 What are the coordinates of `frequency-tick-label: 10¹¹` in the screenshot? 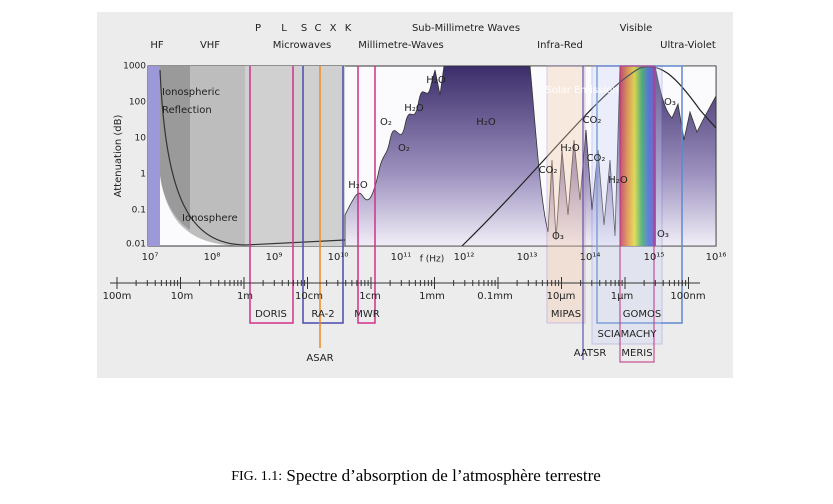 It's located at (401, 257).